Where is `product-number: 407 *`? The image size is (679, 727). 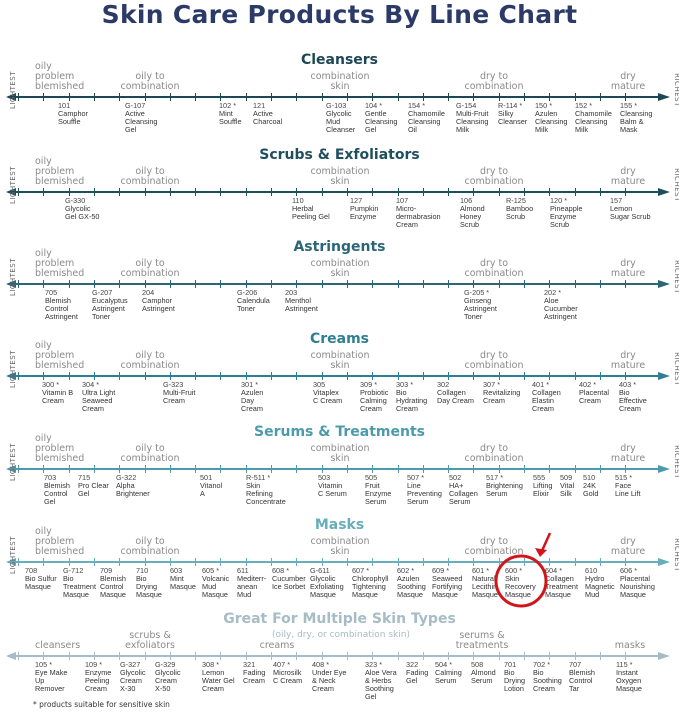
product-number: 407 * is located at coordinates (282, 664).